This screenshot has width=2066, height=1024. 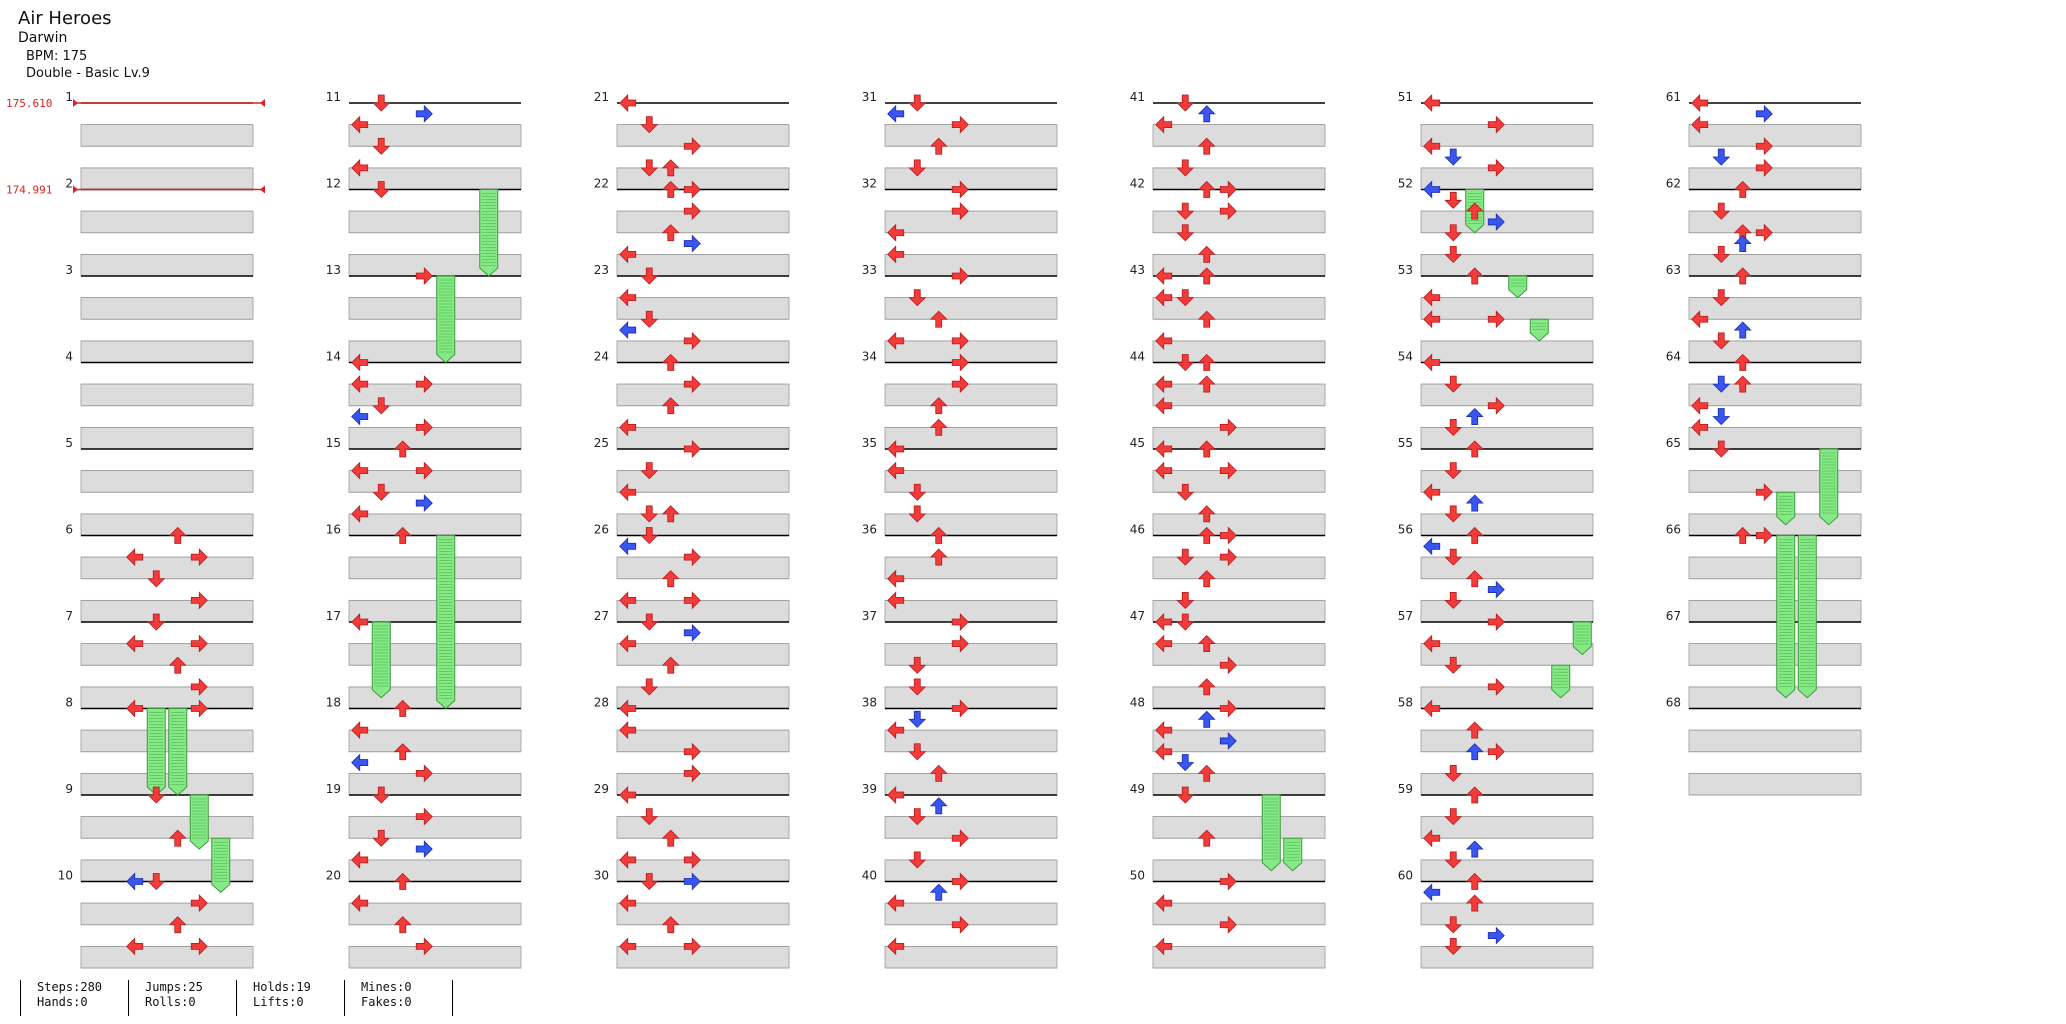 What do you see at coordinates (1405, 616) in the screenshot?
I see `measure-number: 57` at bounding box center [1405, 616].